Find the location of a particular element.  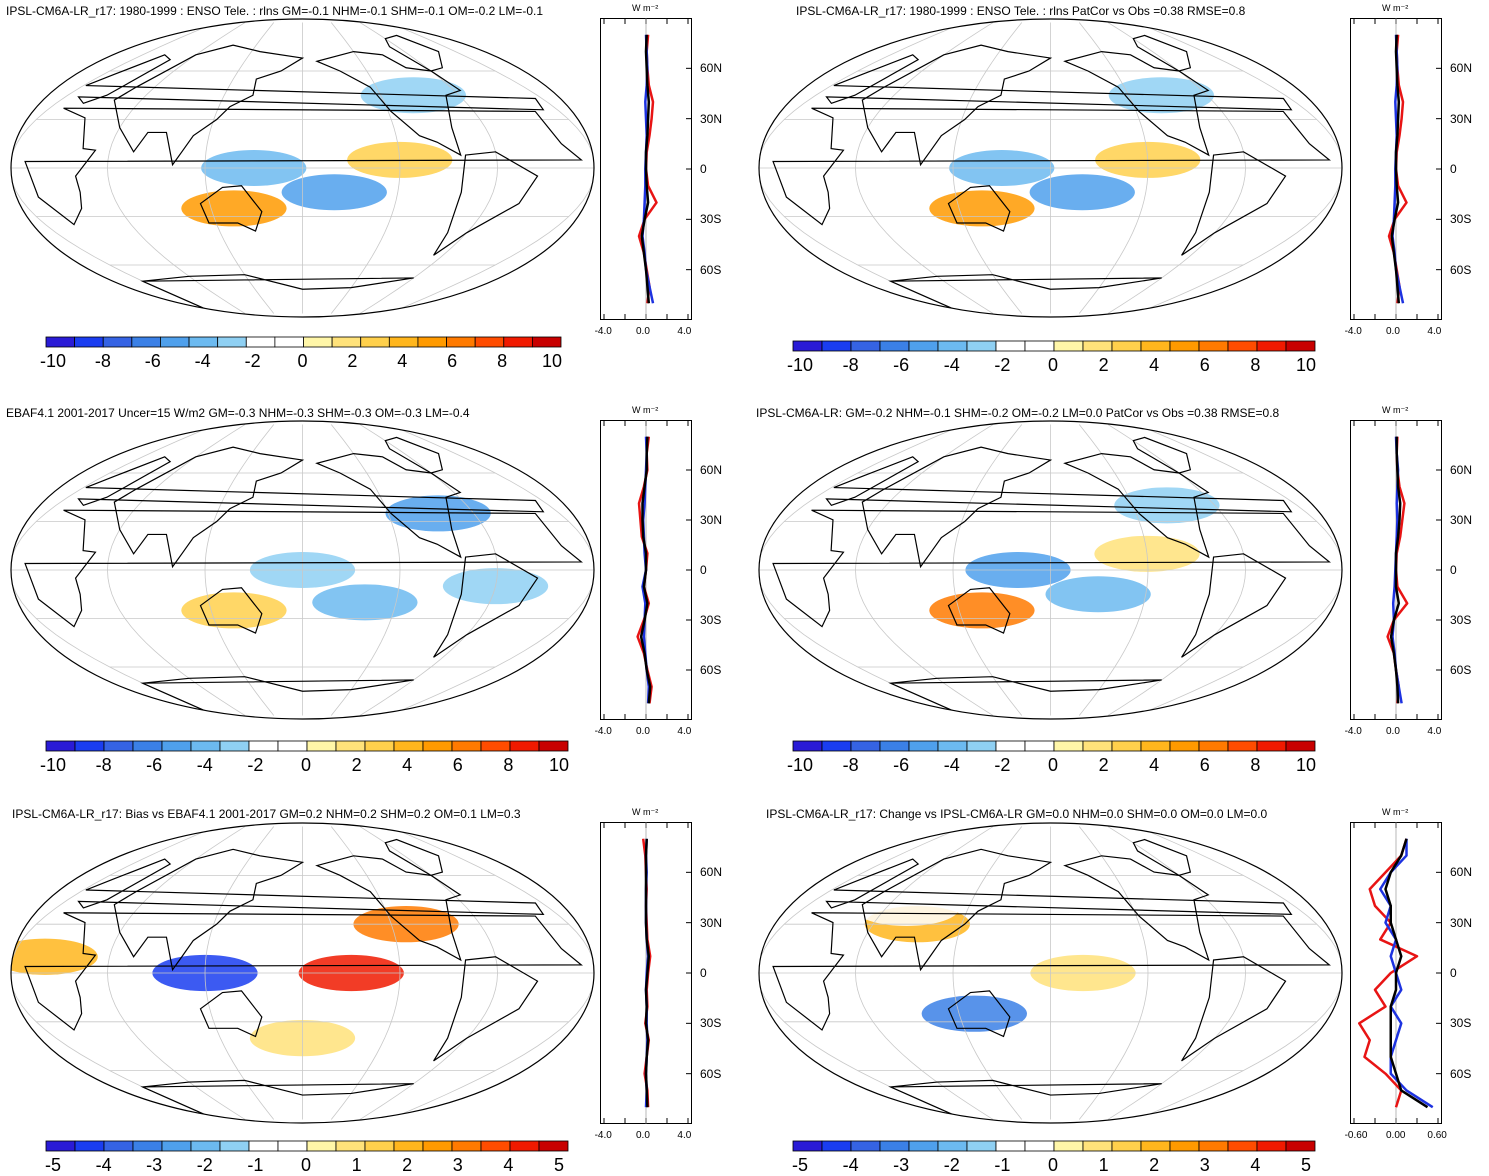

zonal-mean-x-label: 0.60 is located at coordinates (1437, 1135).